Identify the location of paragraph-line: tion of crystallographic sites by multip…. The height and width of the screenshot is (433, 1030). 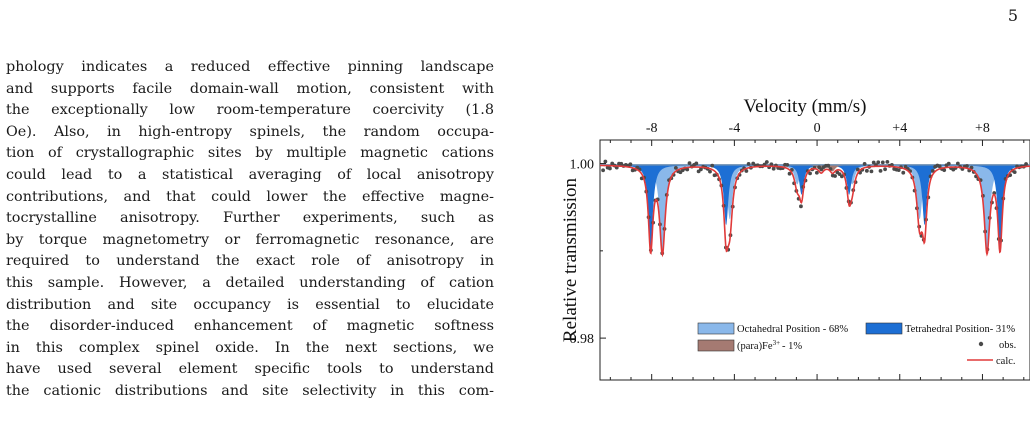
(250, 153).